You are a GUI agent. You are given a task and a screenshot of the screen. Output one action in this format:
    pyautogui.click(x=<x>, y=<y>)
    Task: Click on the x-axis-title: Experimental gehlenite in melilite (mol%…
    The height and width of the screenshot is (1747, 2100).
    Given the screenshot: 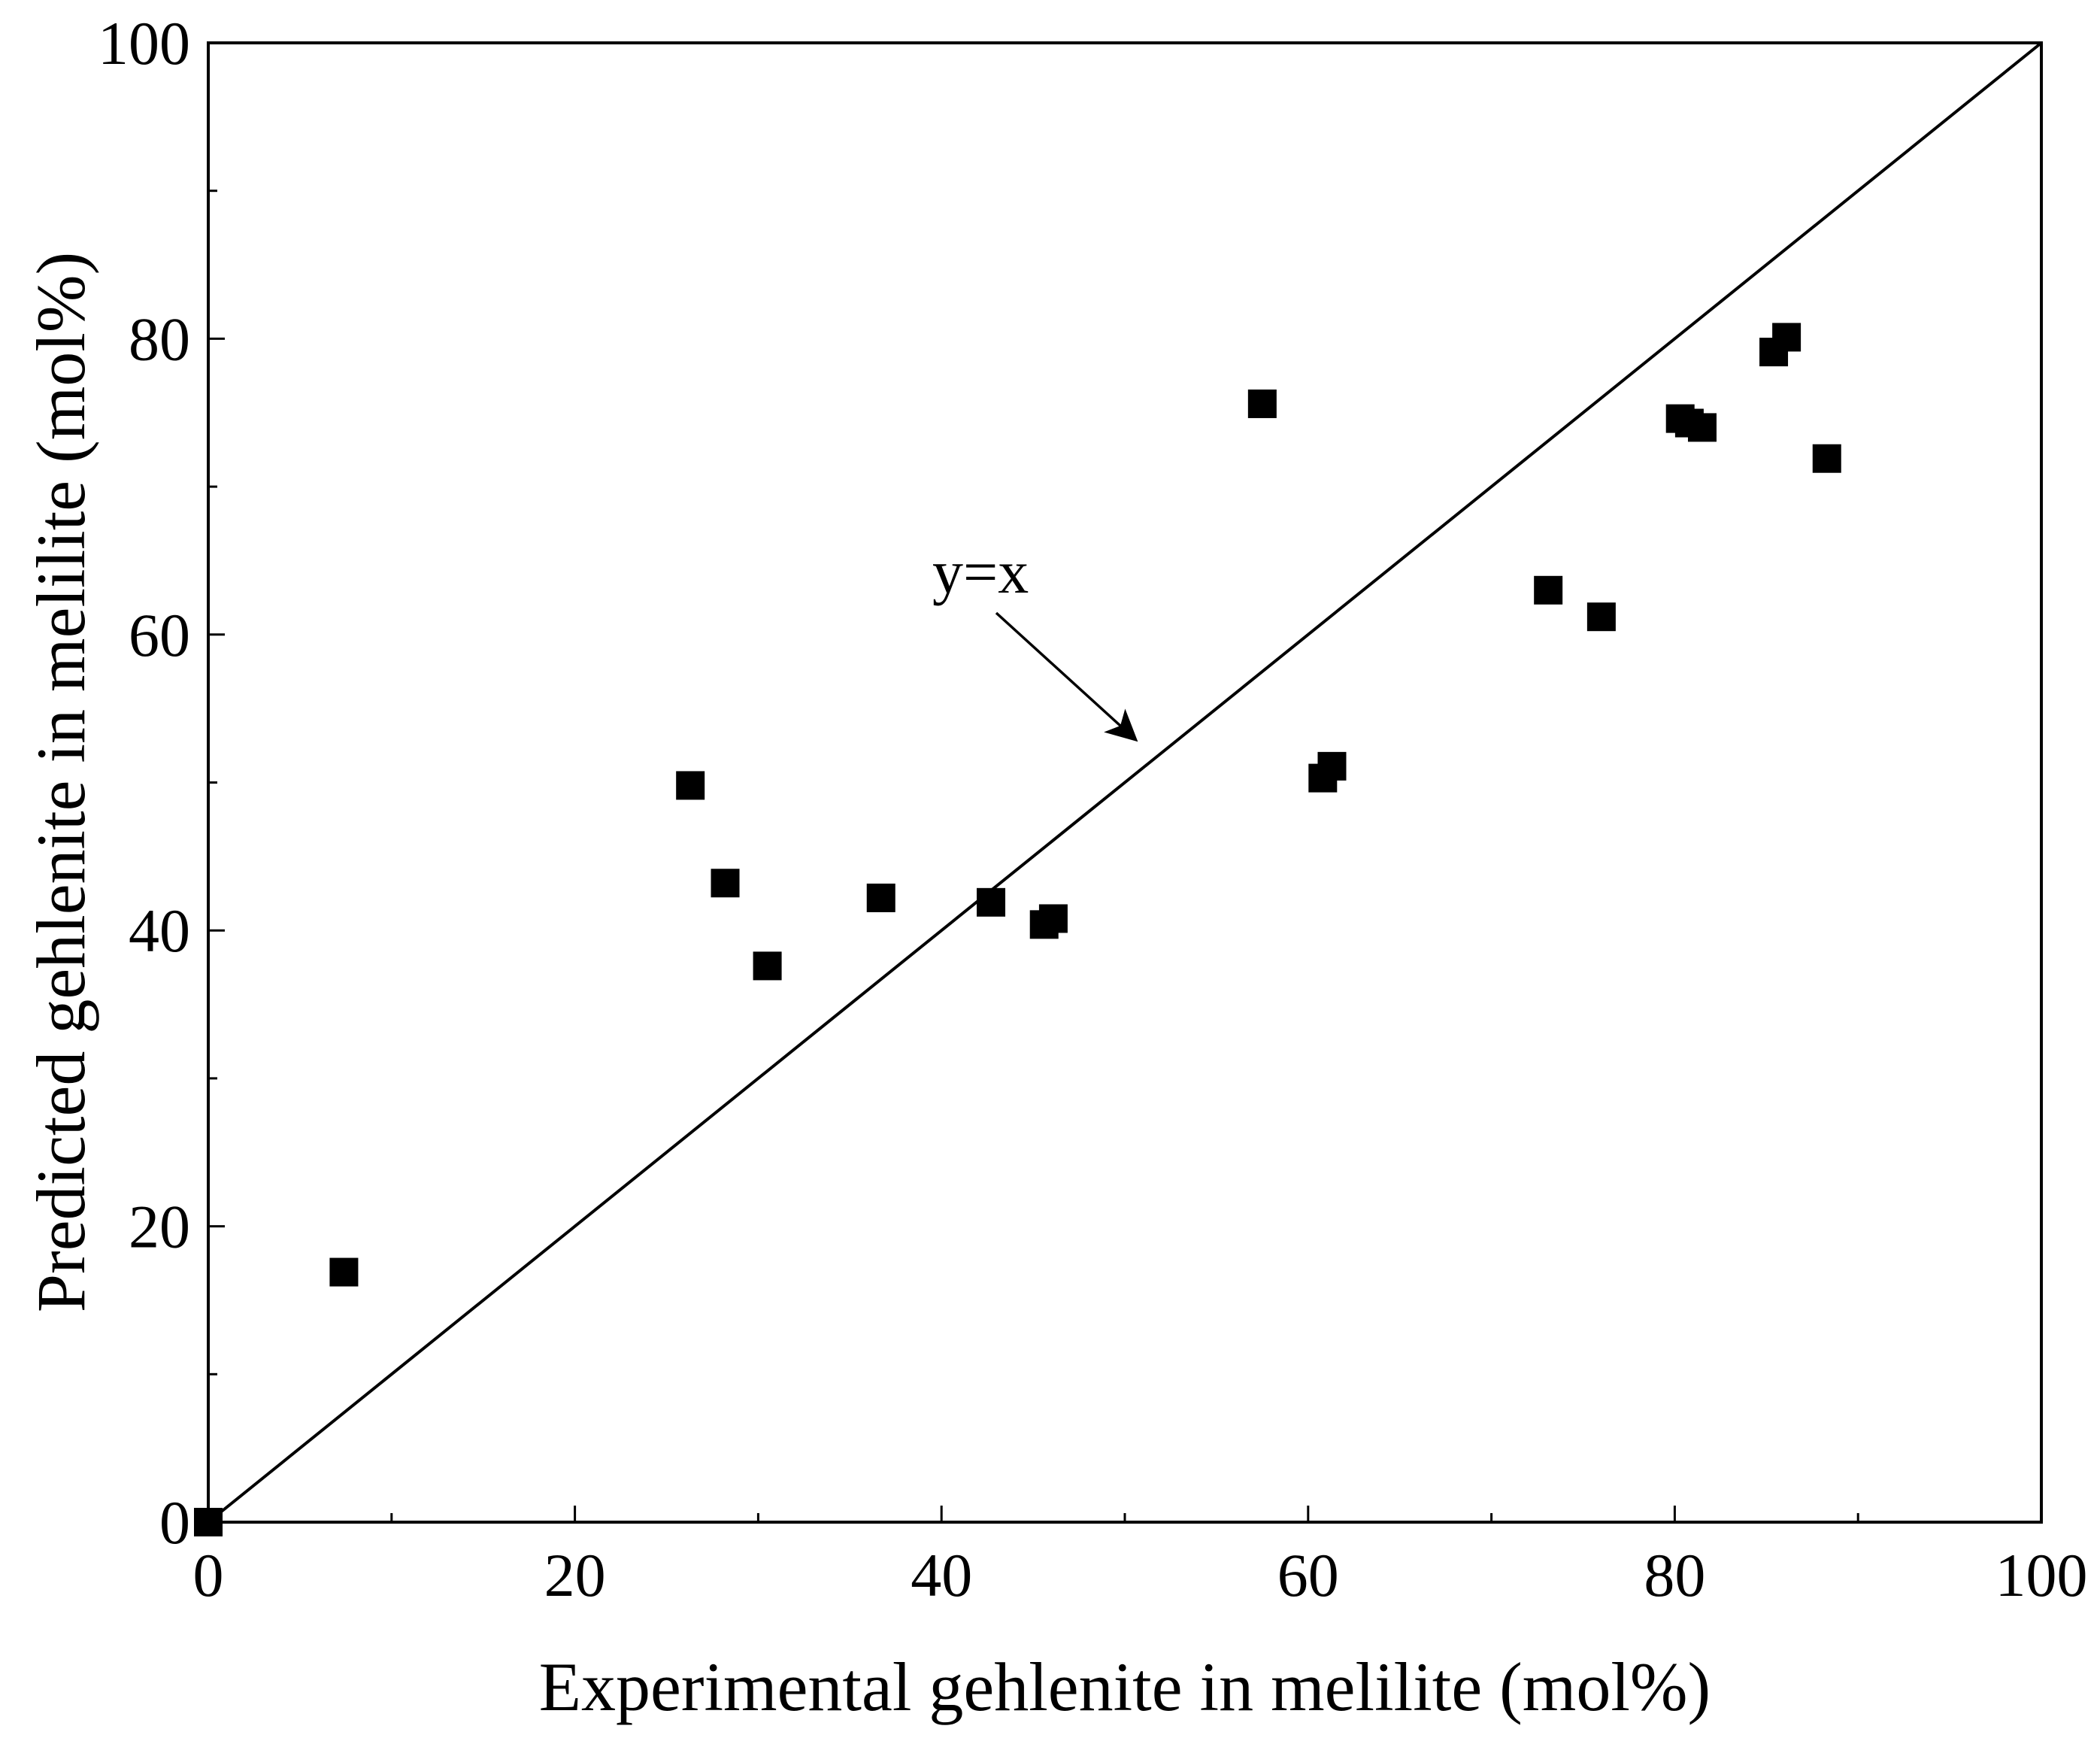 What is the action you would take?
    pyautogui.click(x=1125, y=1687)
    